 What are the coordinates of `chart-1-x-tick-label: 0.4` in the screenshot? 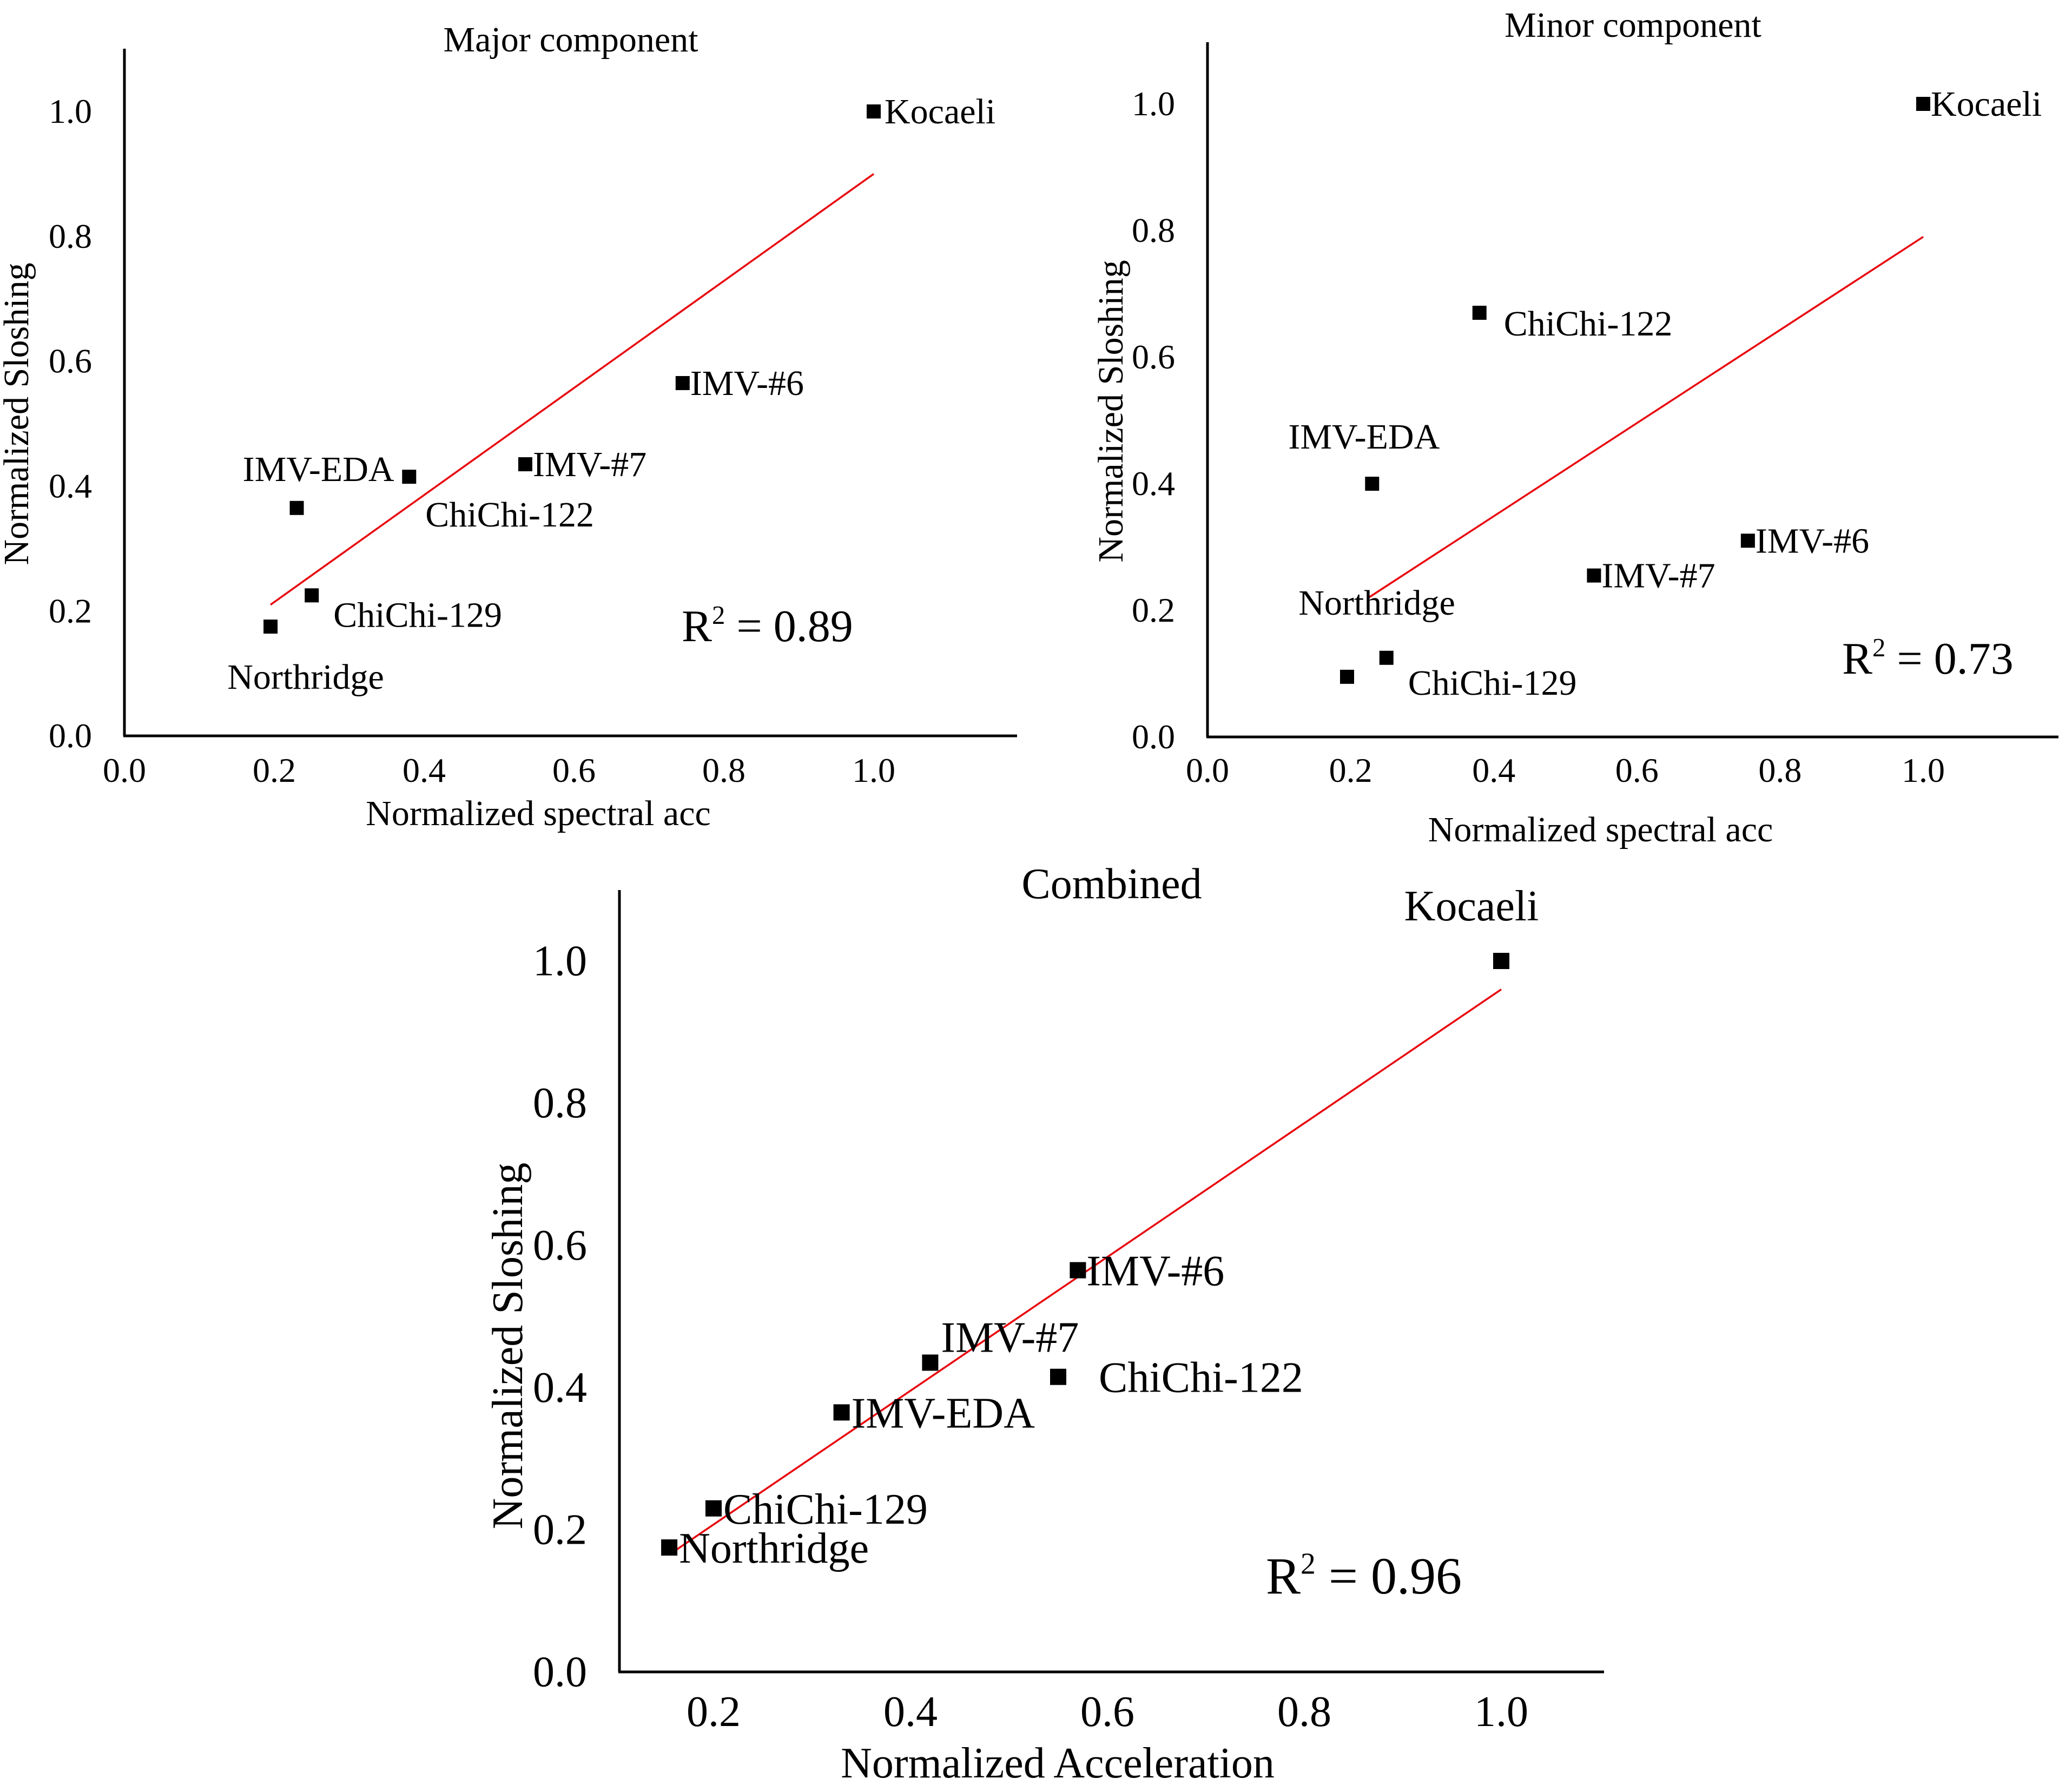 It's located at (424, 770).